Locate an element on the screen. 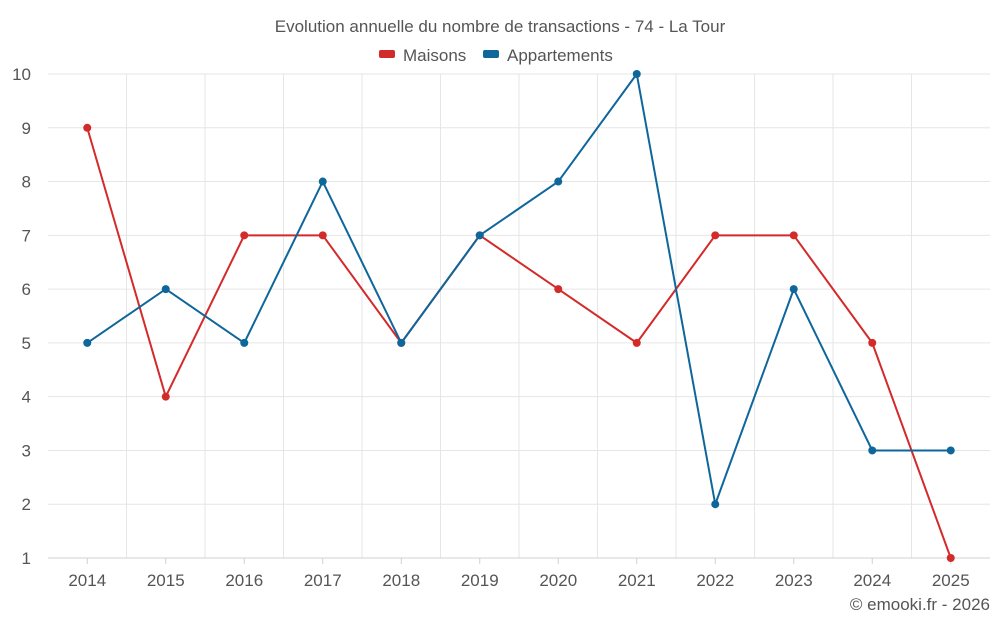 Image resolution: width=1000 pixels, height=625 pixels. y-tick-label: 6 is located at coordinates (26, 289).